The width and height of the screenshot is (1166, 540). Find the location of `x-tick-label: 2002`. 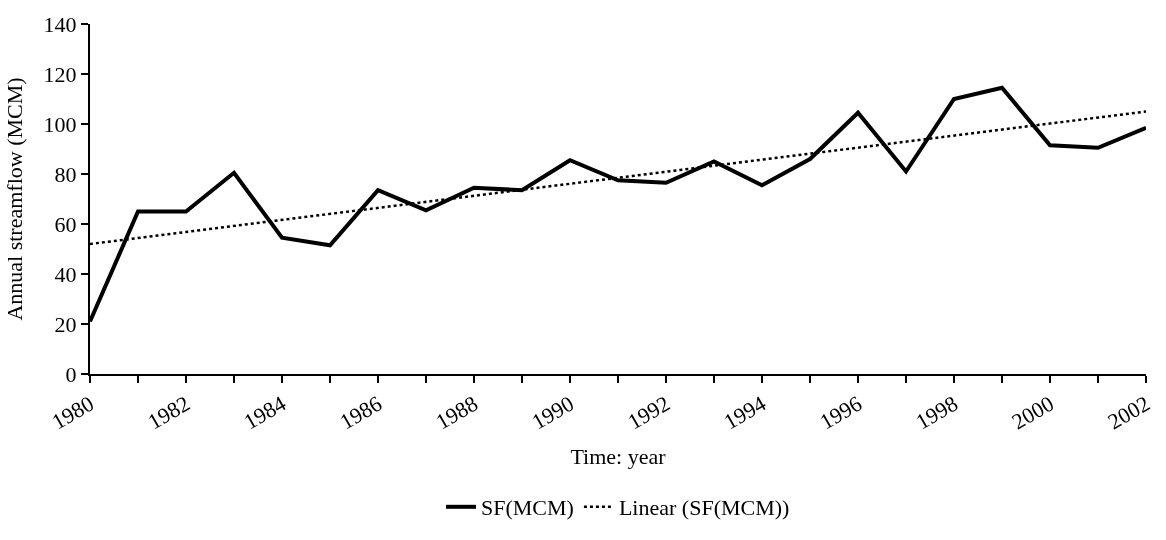

x-tick-label: 2002 is located at coordinates (1128, 412).